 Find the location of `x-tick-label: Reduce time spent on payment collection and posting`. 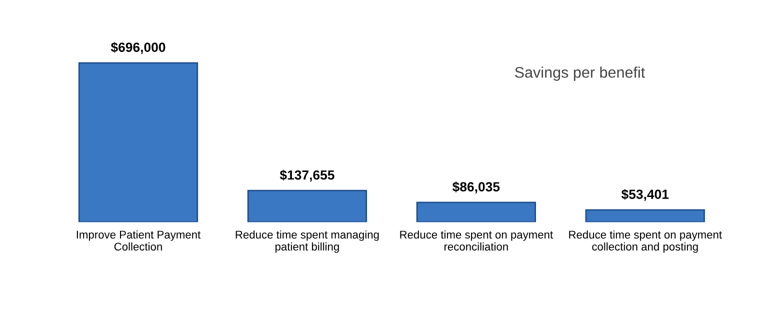

x-tick-label: Reduce time spent on payment collection and posting is located at coordinates (645, 241).